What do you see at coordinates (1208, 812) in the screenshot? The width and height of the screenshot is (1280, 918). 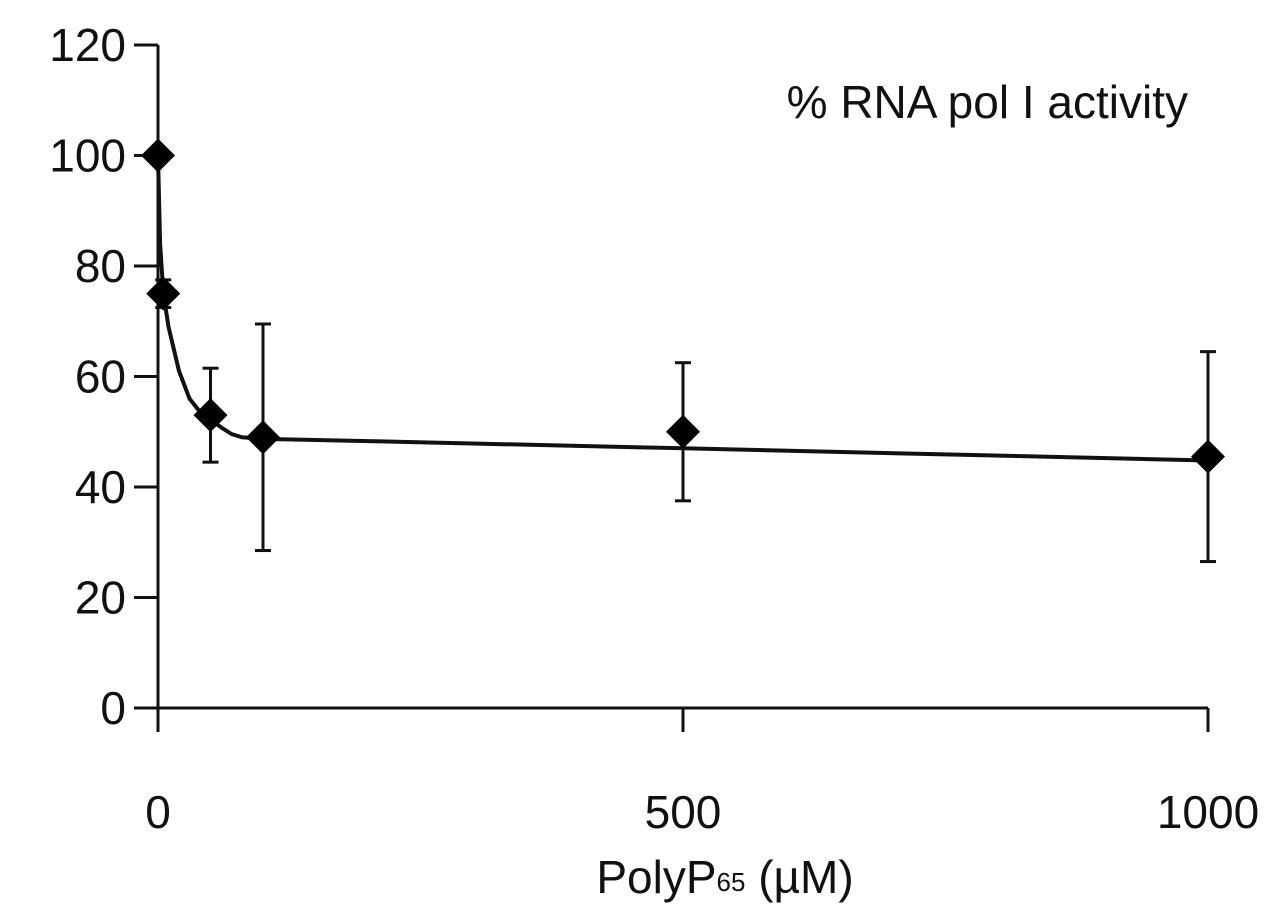 I see `x-tick-label: 1000` at bounding box center [1208, 812].